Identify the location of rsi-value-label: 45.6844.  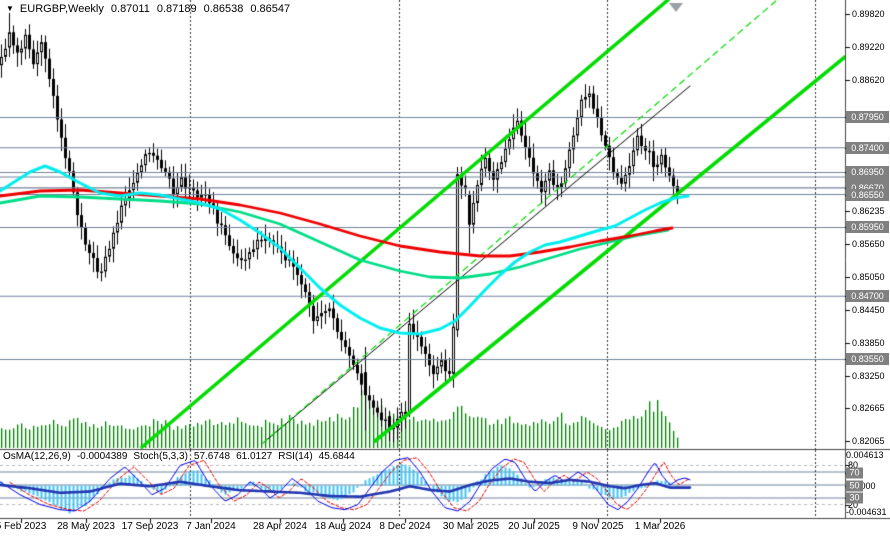
(336, 456).